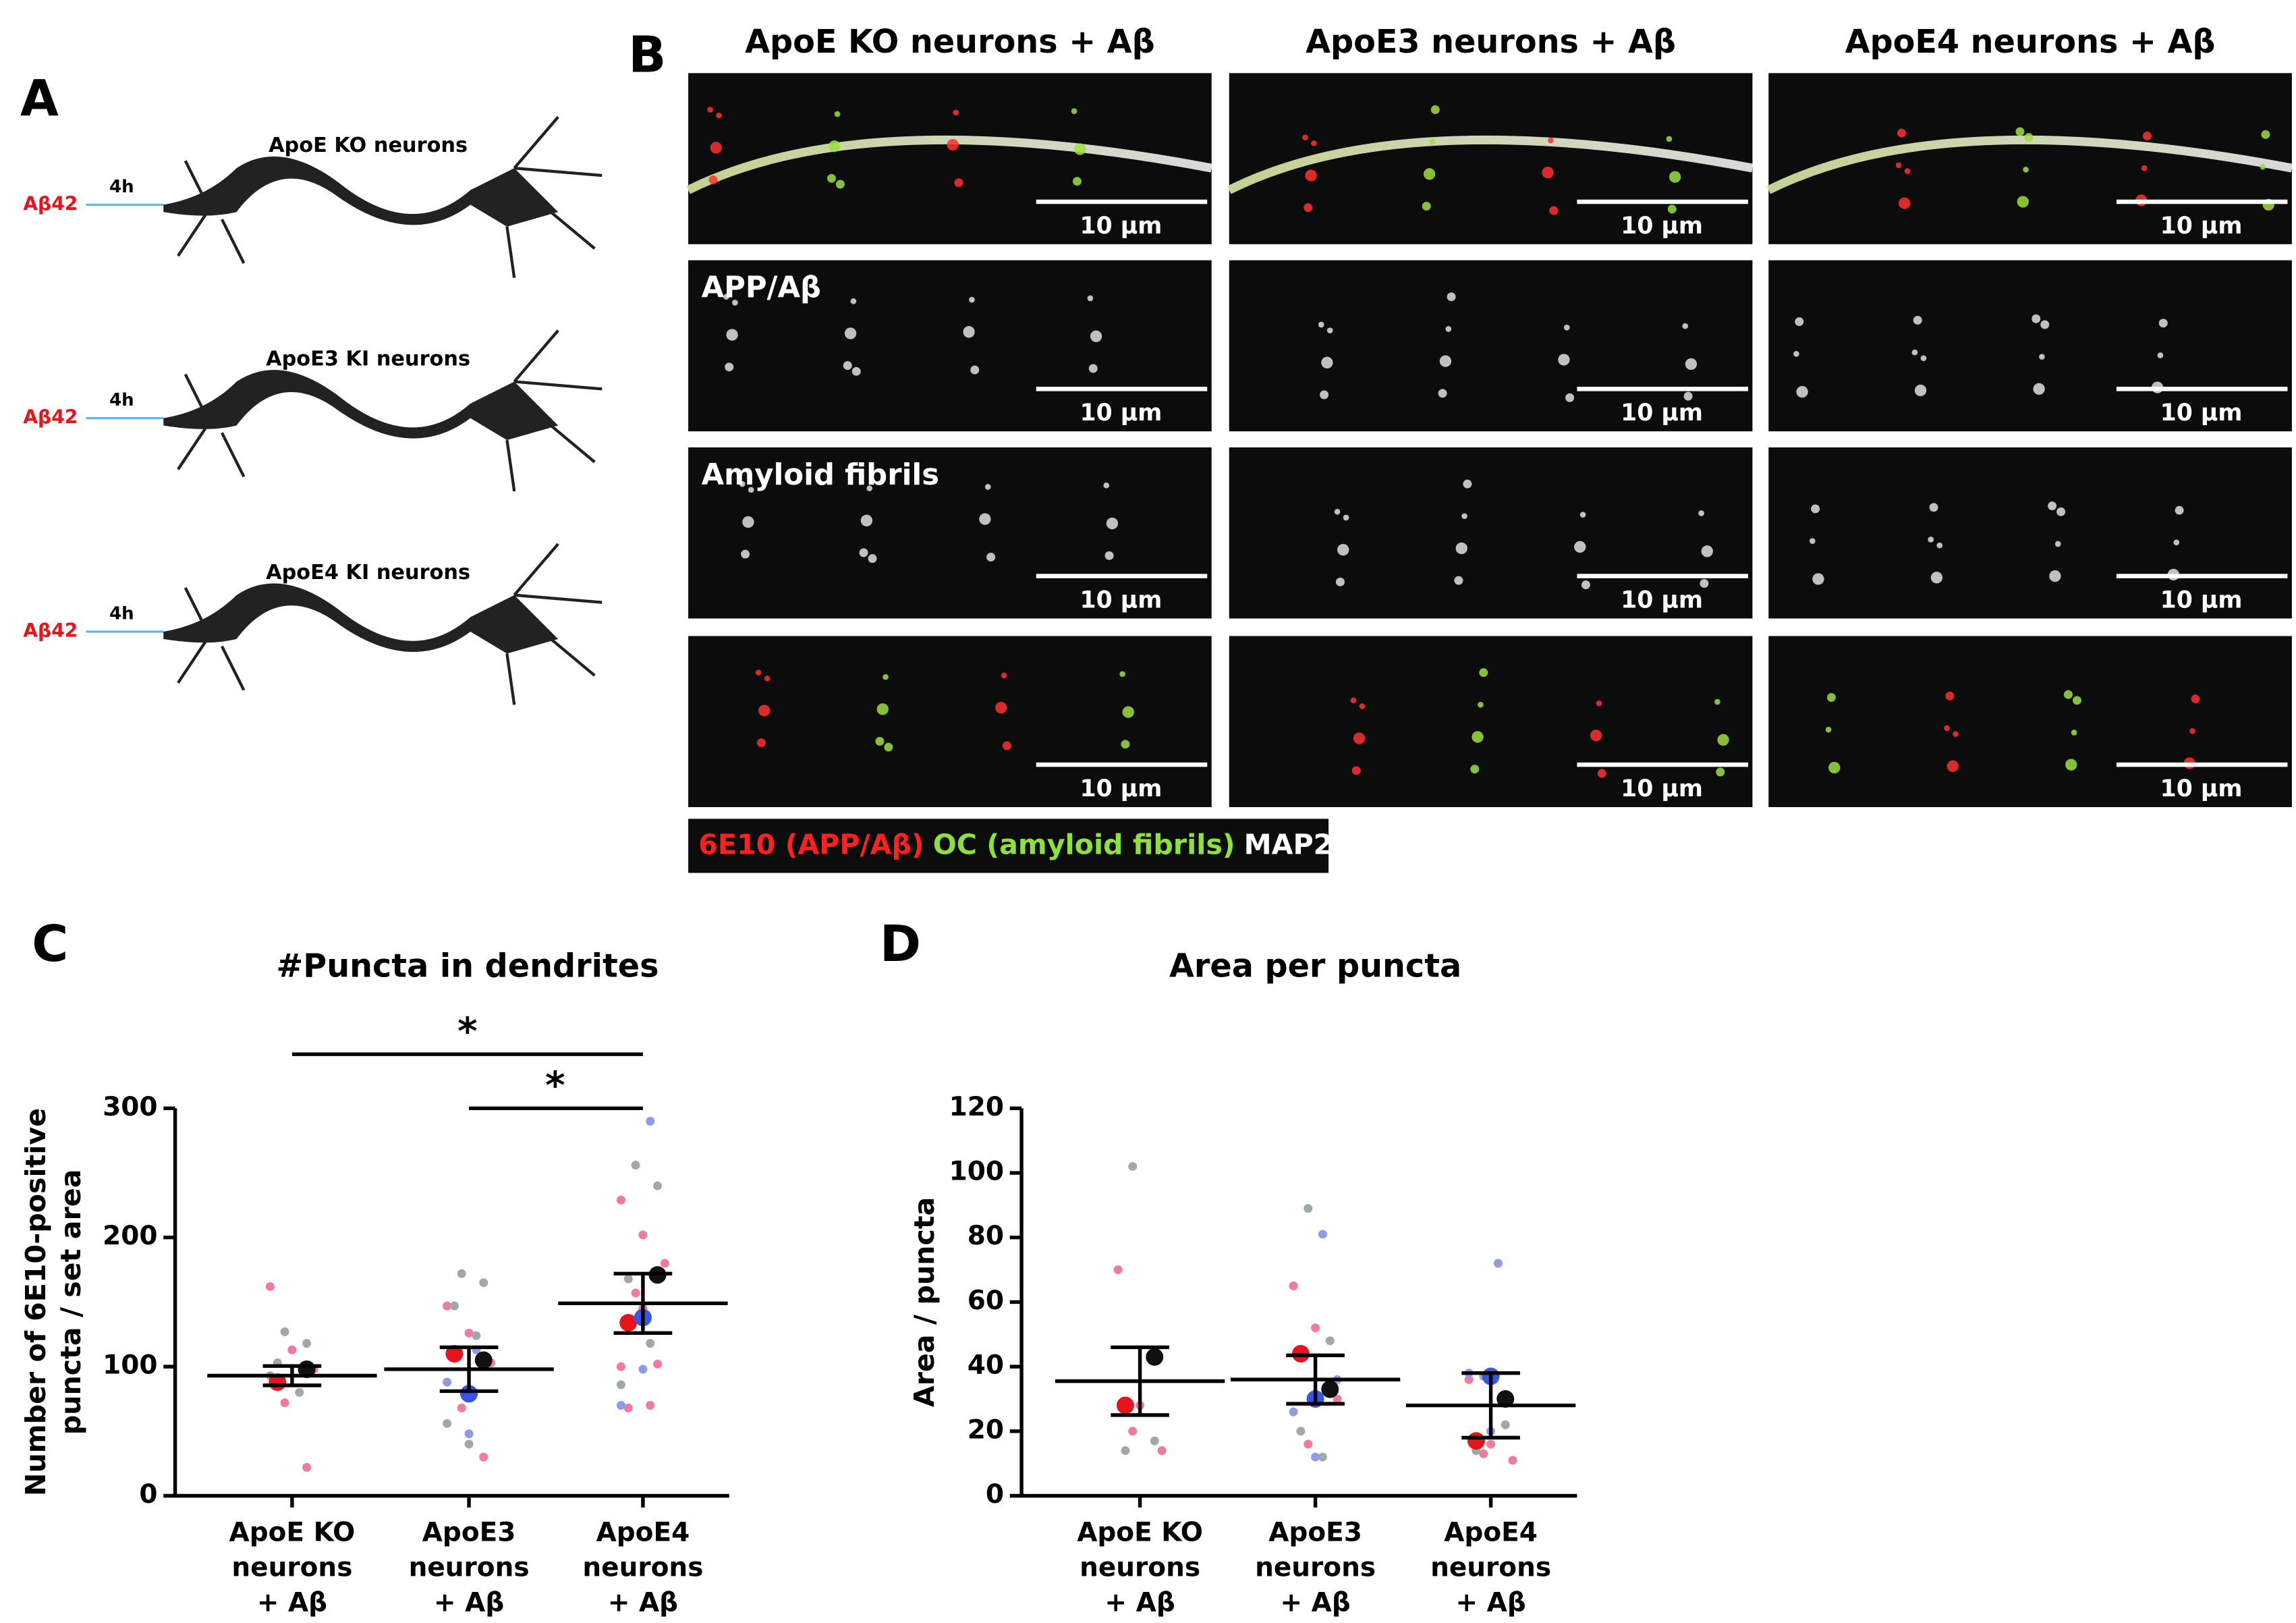  What do you see at coordinates (368, 145) in the screenshot?
I see `neuron-label: ApoE KO neurons` at bounding box center [368, 145].